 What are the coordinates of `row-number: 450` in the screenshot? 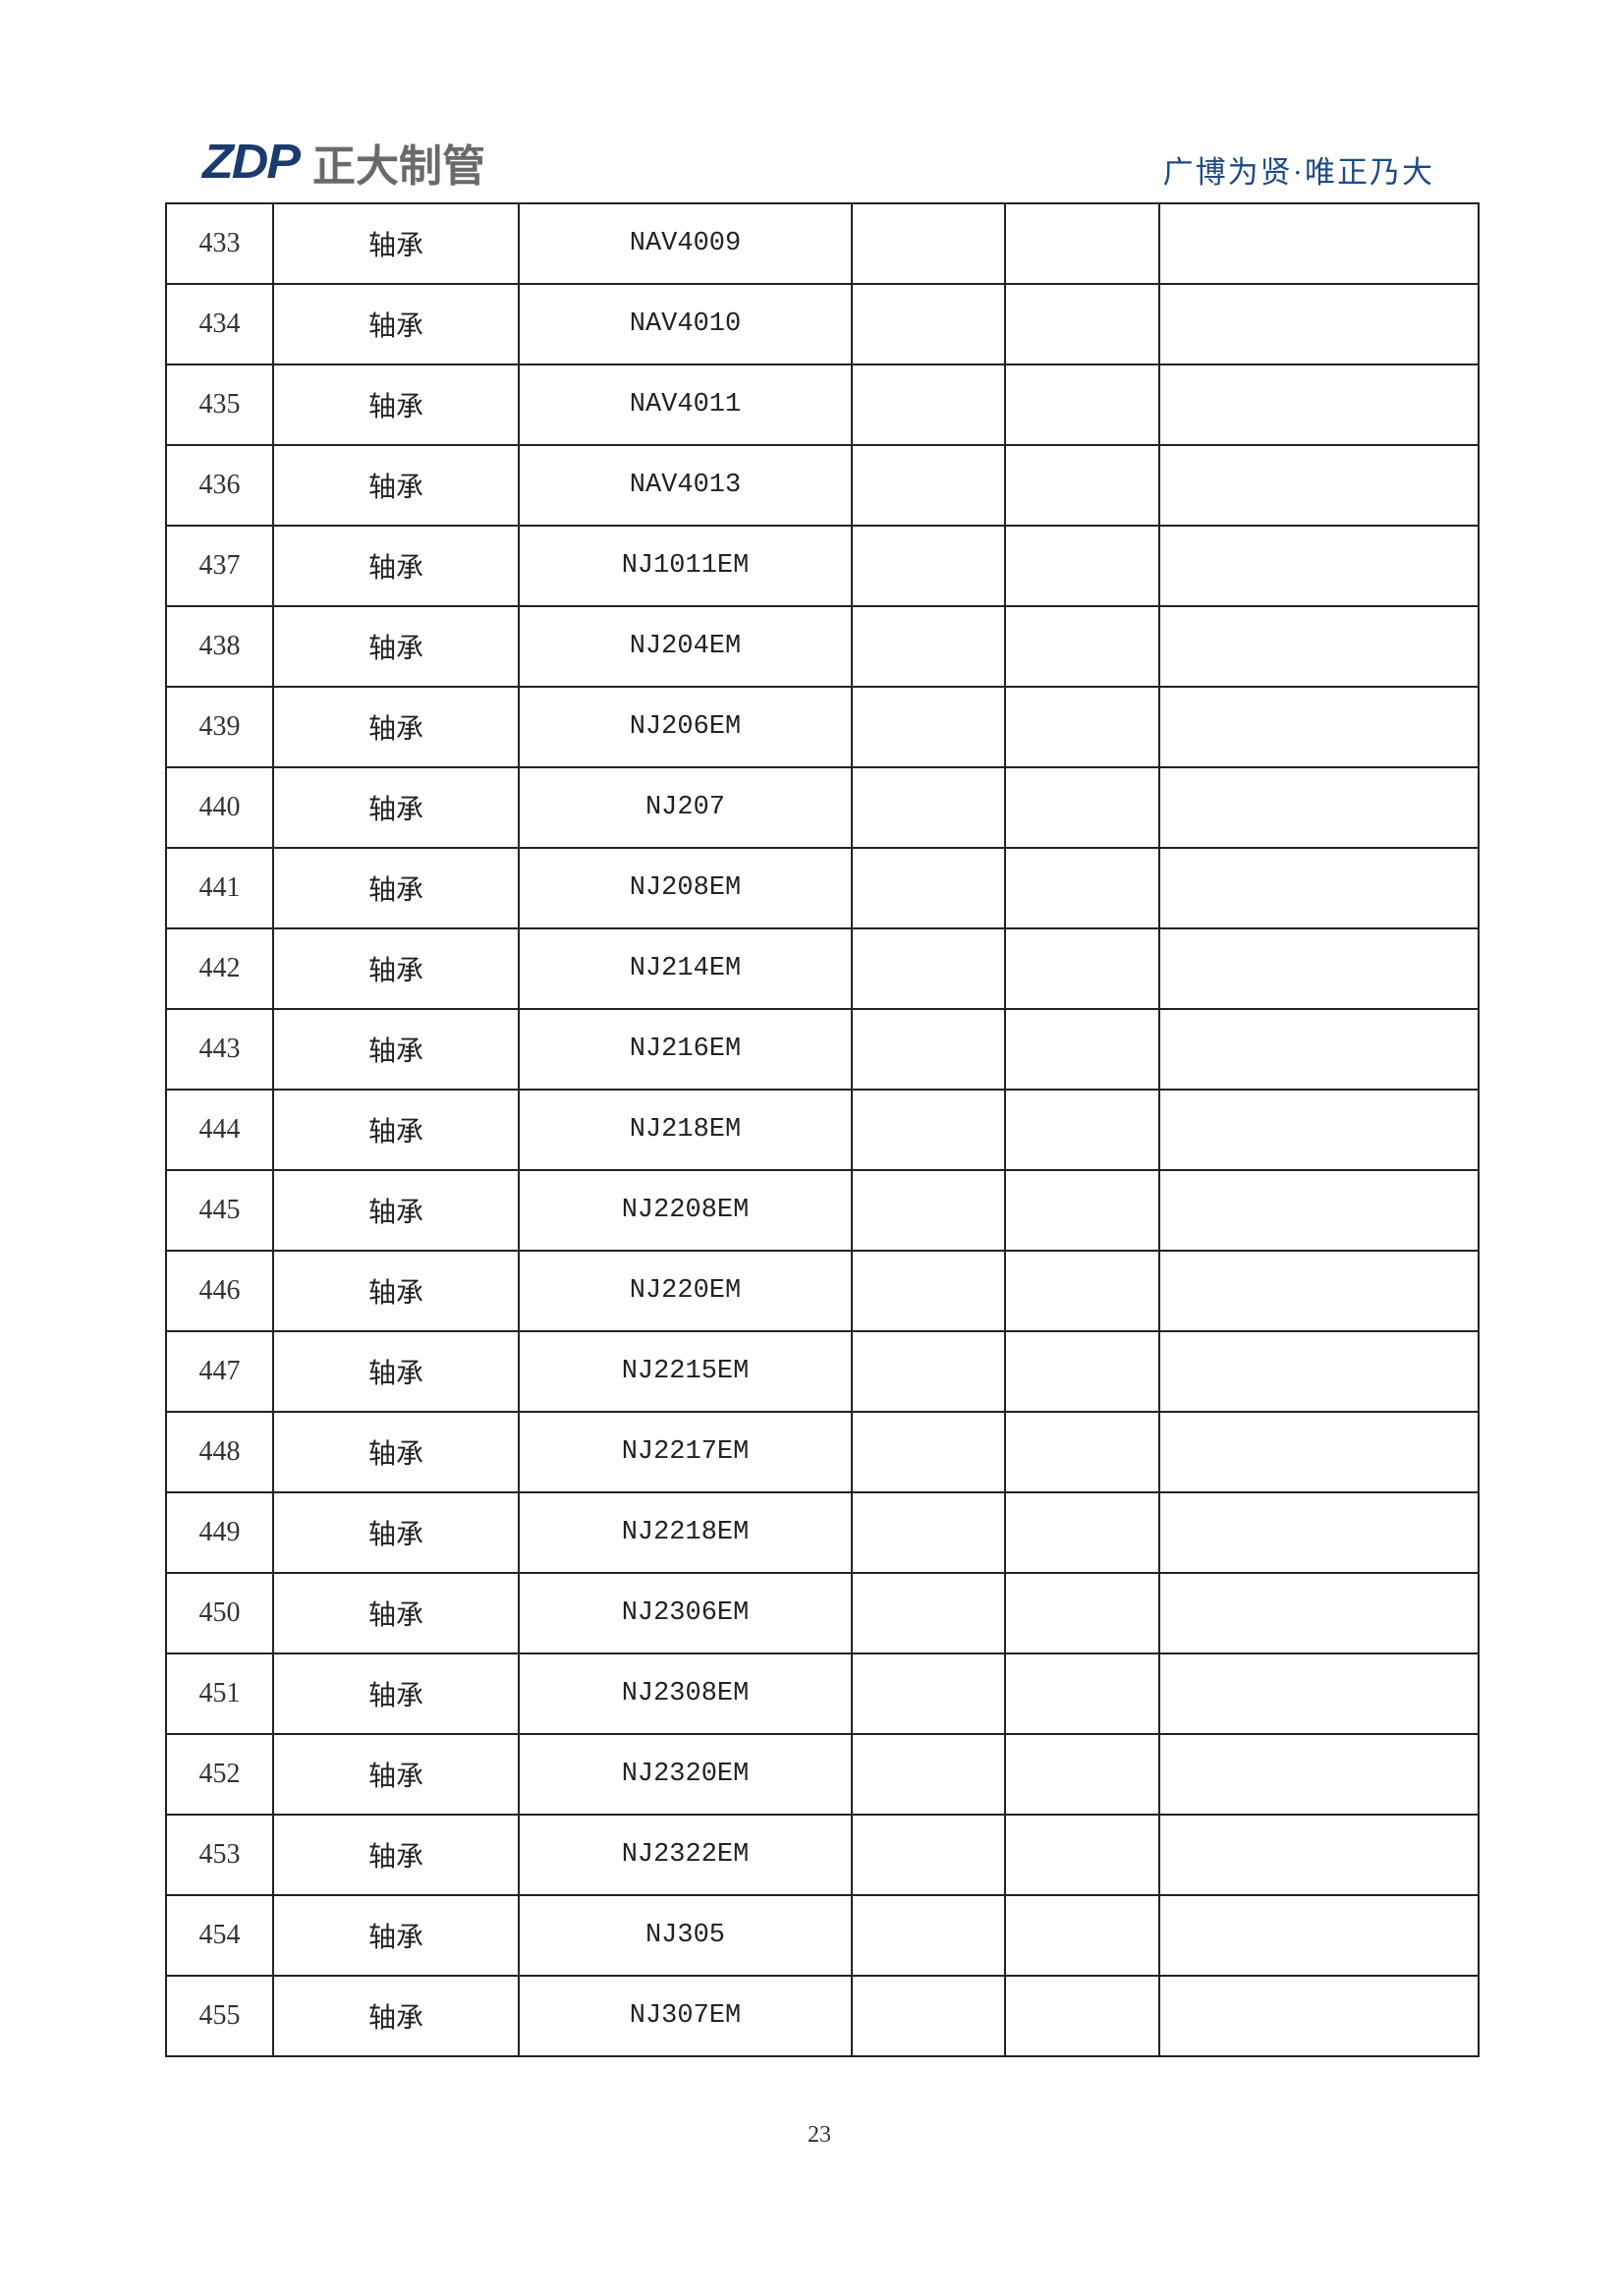 It's located at (219, 1613).